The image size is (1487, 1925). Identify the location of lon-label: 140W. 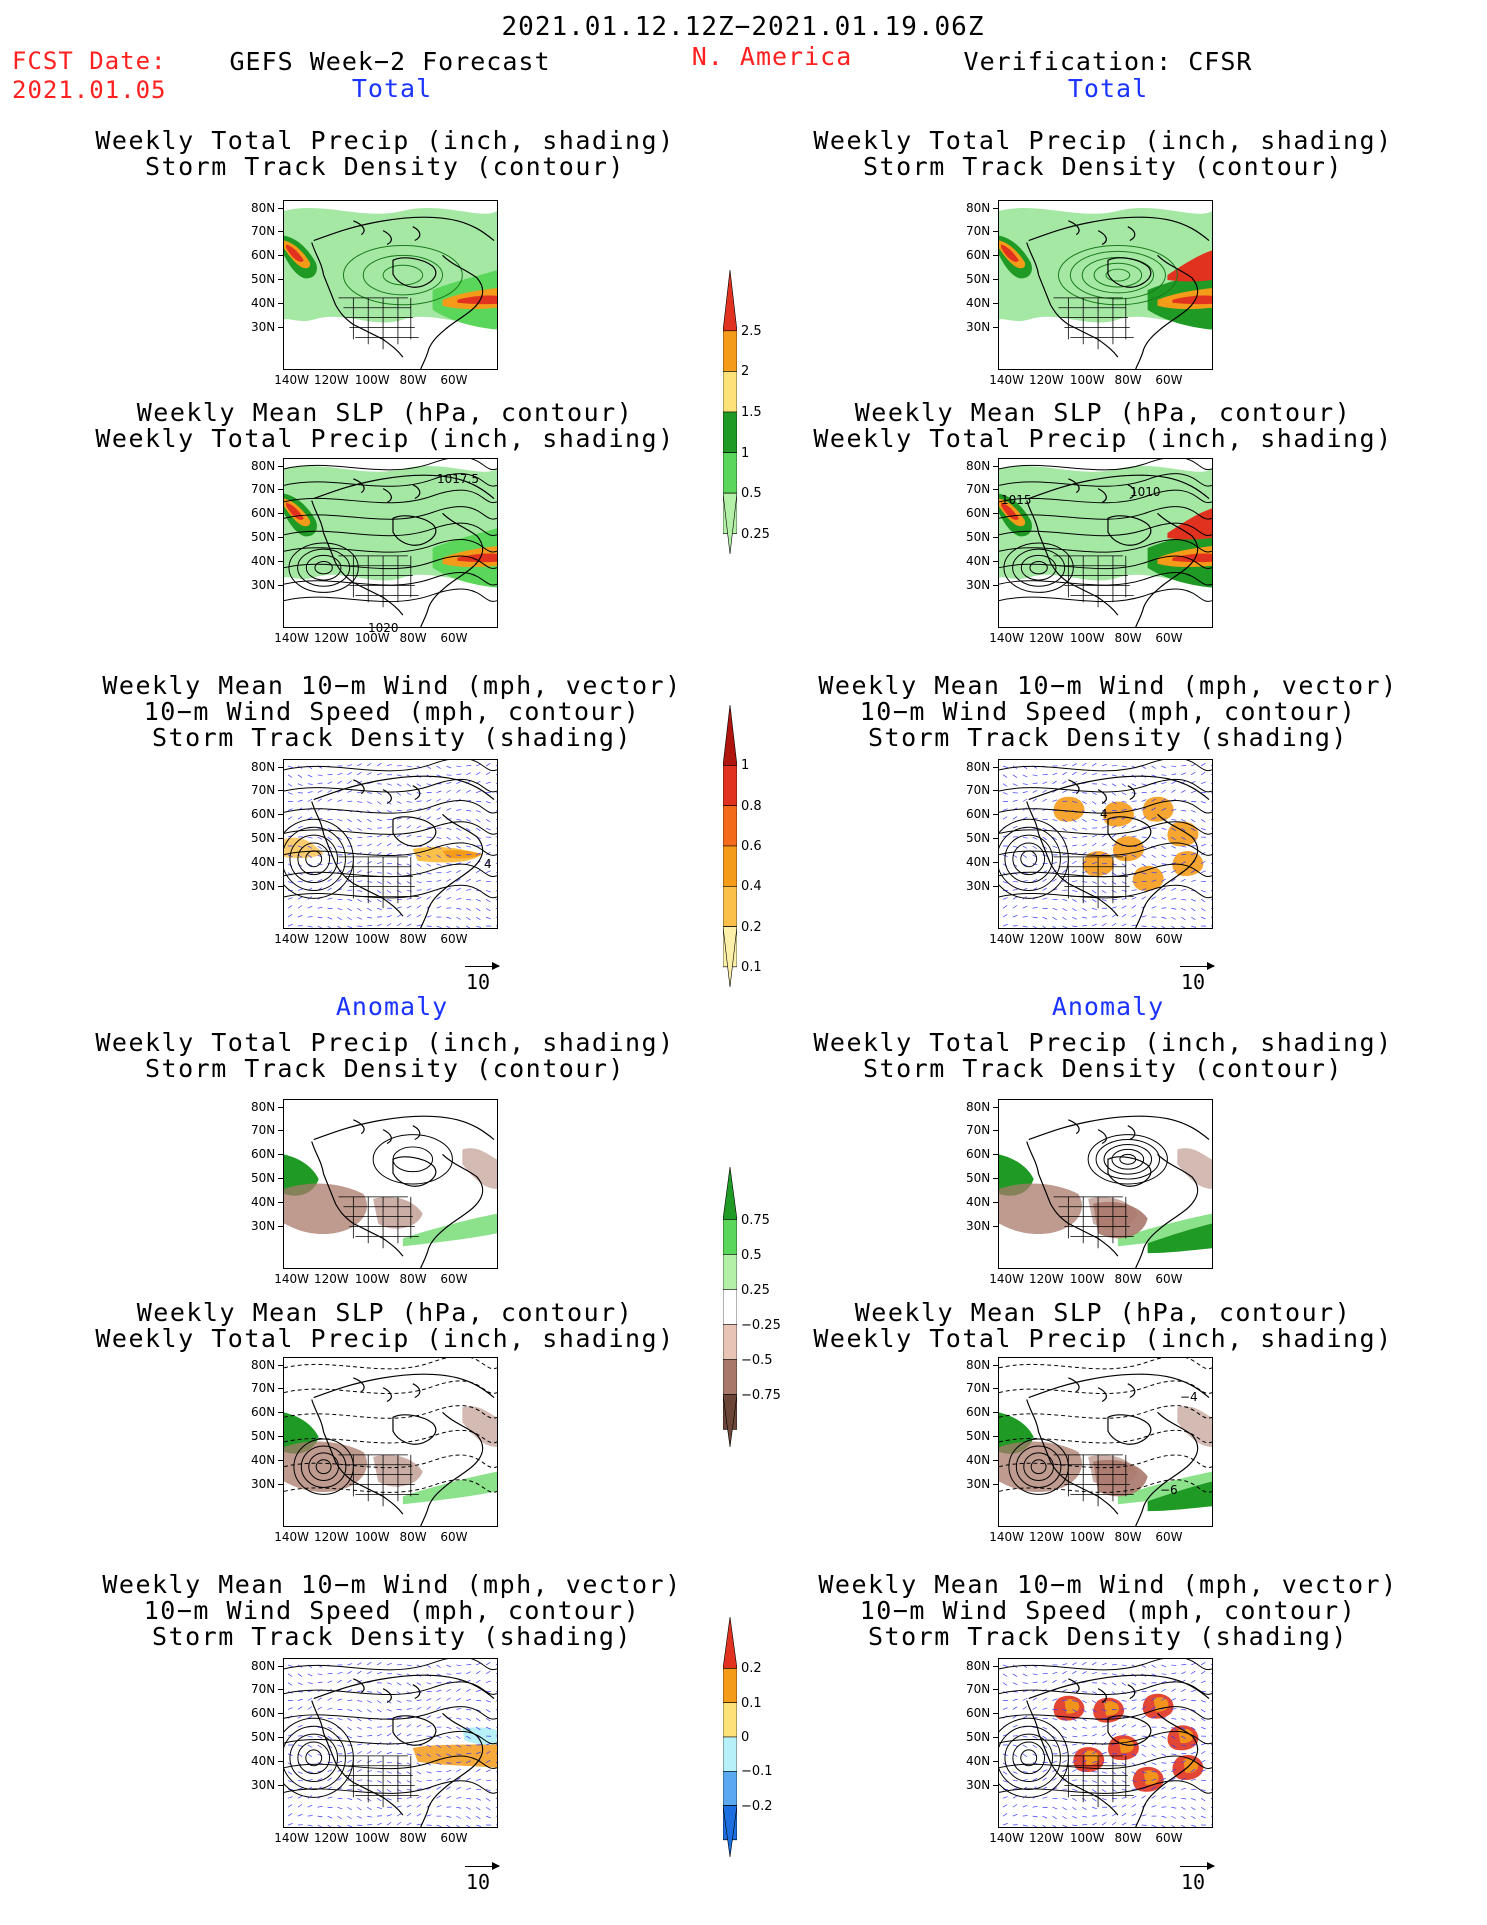
(291, 380).